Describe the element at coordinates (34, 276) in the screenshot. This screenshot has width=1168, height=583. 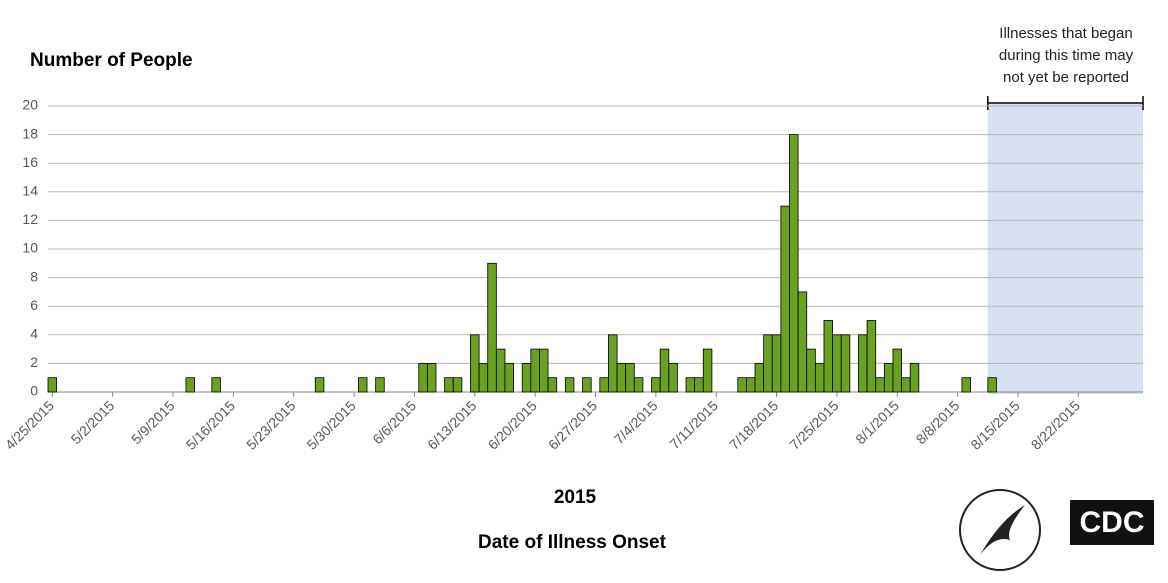
I see `y-tick-label: 8` at that location.